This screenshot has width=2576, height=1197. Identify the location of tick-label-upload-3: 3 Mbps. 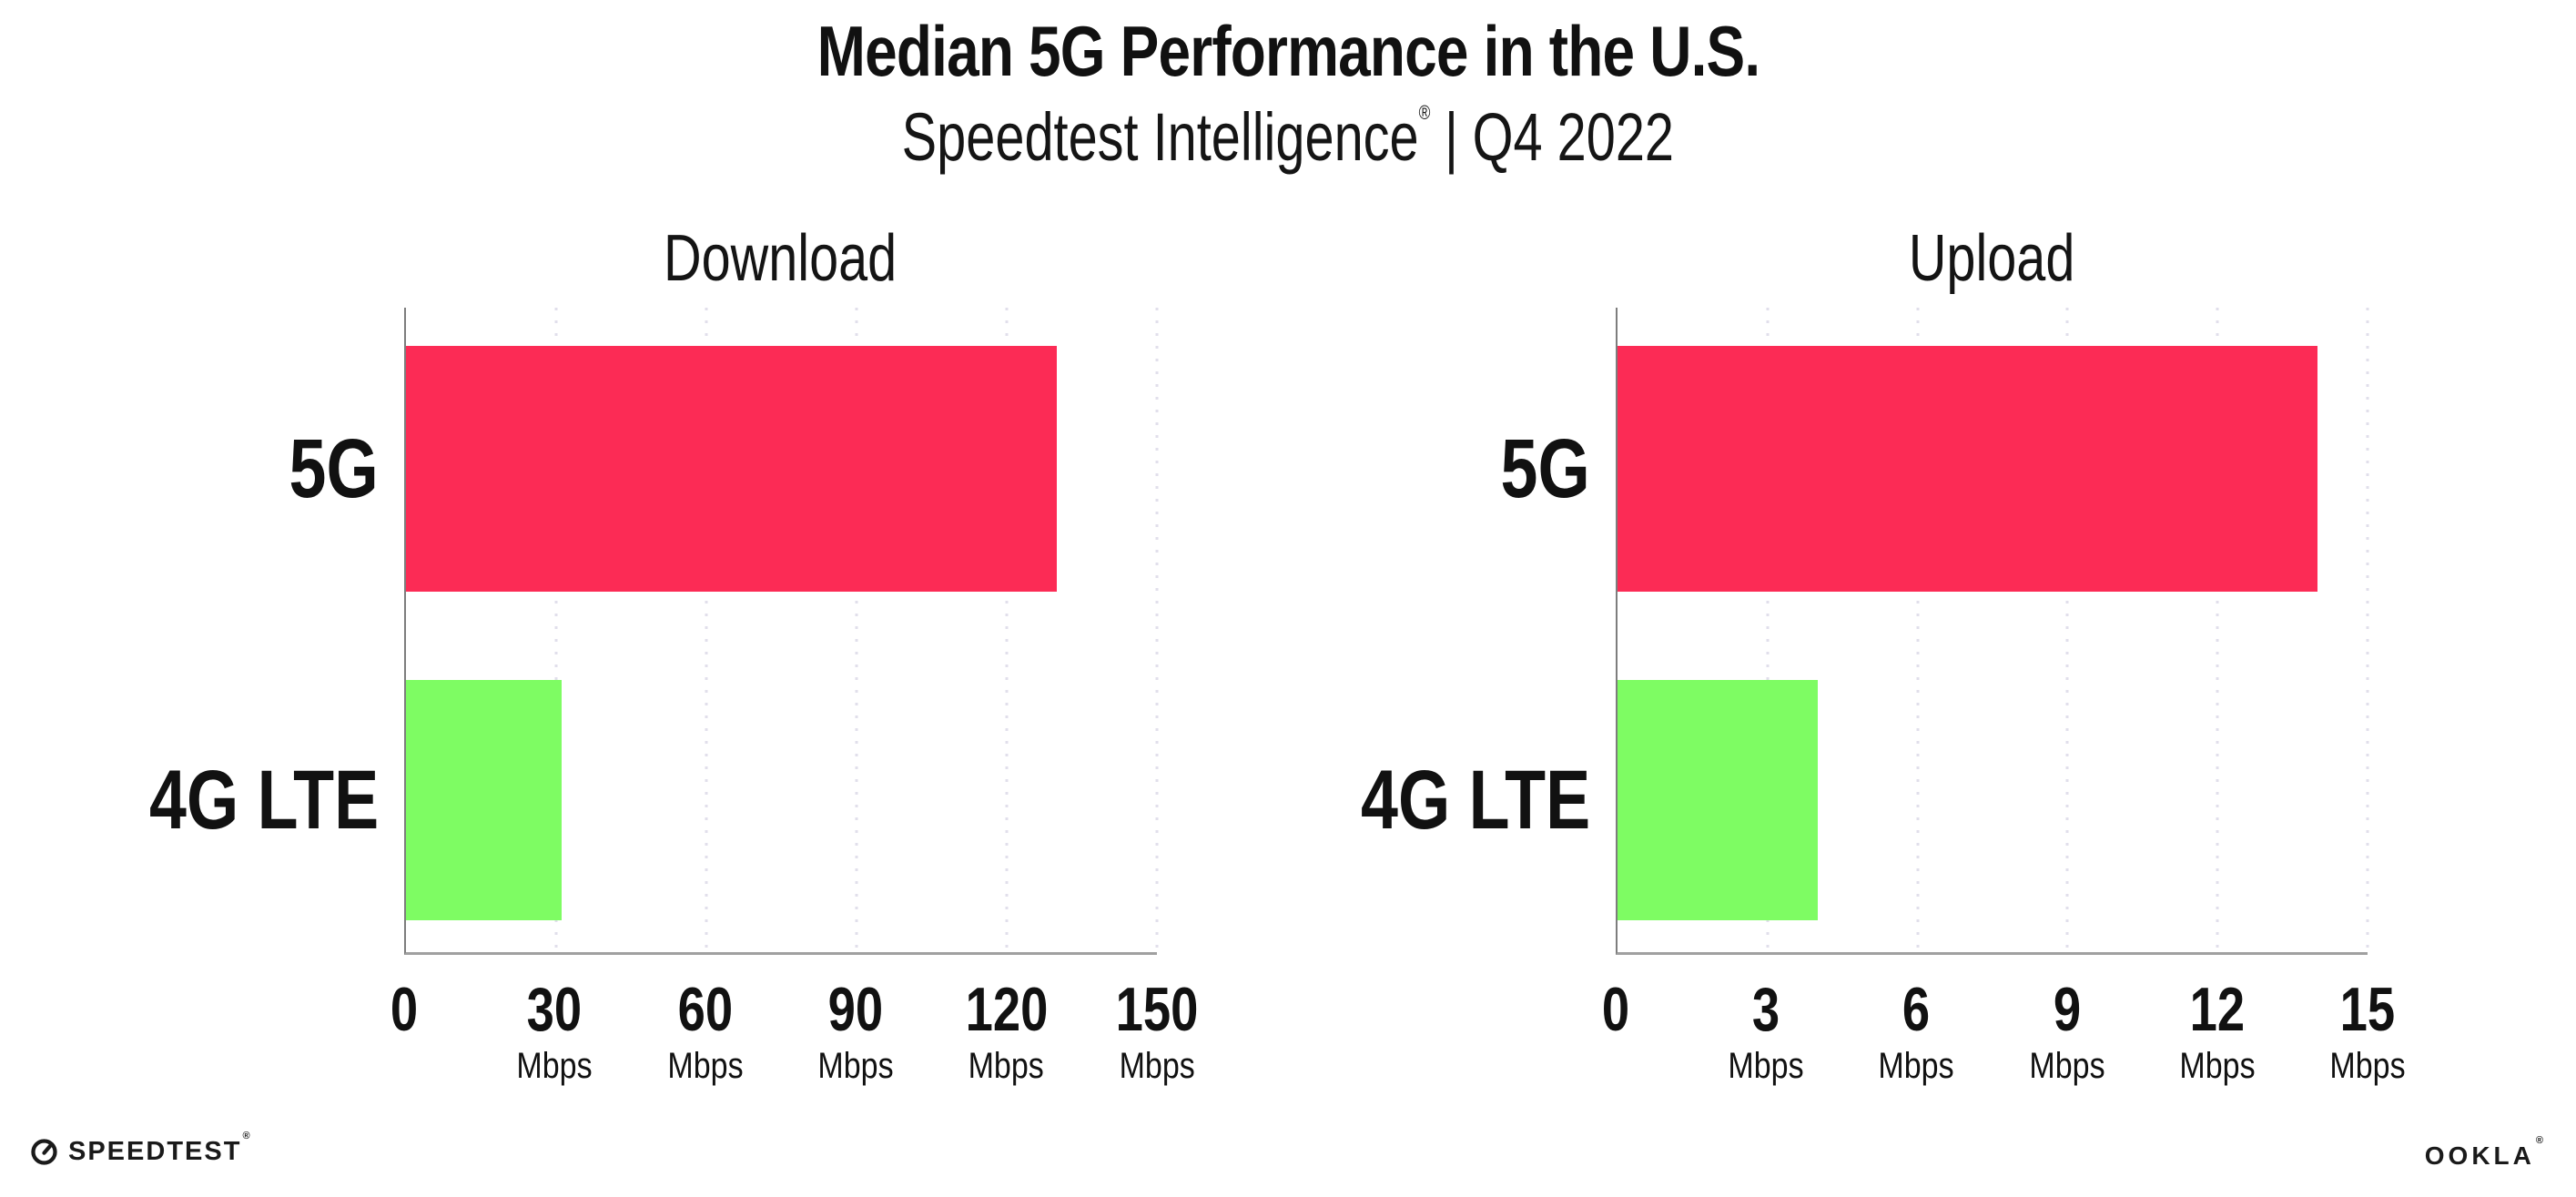
(1765, 1020).